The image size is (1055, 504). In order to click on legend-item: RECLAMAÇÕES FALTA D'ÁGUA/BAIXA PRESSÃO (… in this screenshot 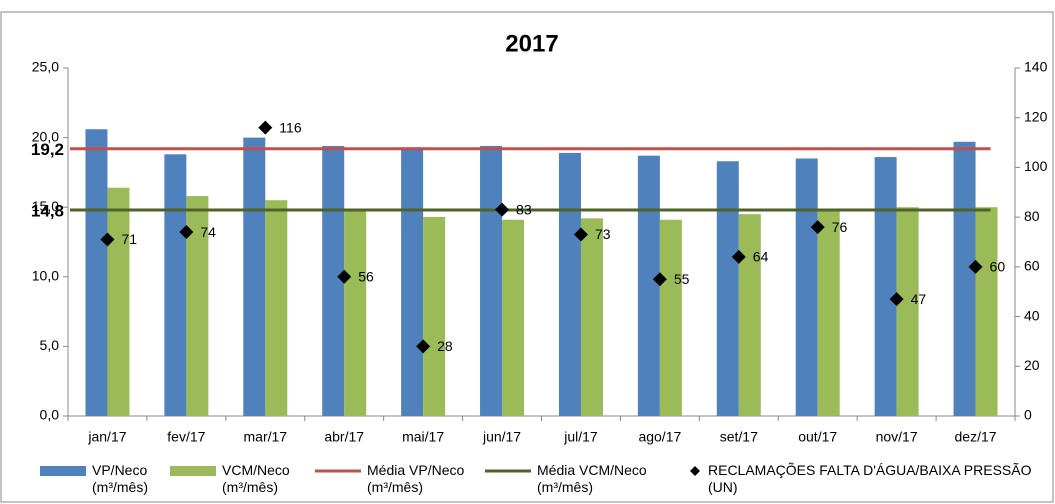, I will do `click(871, 479)`.